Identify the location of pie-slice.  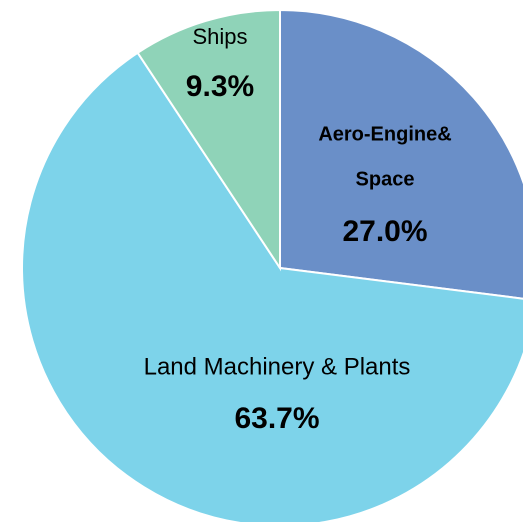
(208, 140).